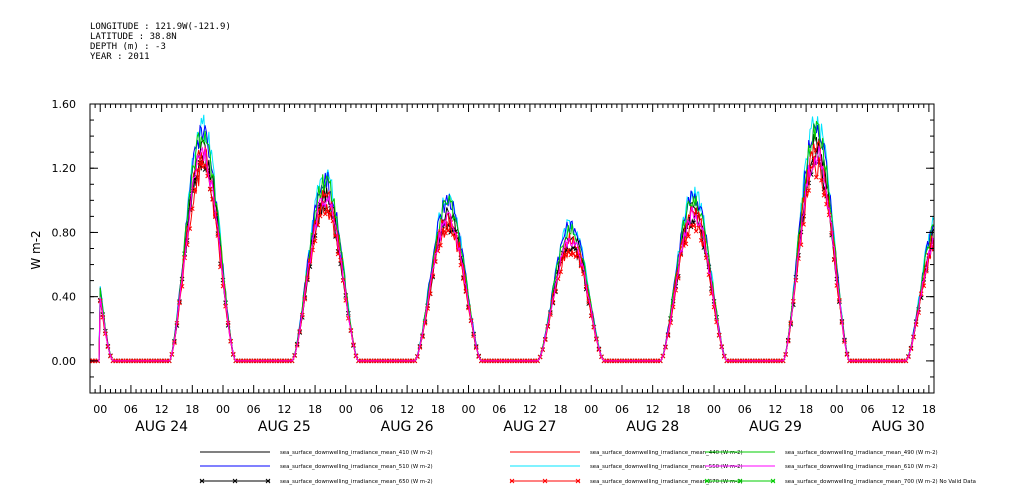  What do you see at coordinates (775, 427) in the screenshot?
I see `x-day-label: AUG 29` at bounding box center [775, 427].